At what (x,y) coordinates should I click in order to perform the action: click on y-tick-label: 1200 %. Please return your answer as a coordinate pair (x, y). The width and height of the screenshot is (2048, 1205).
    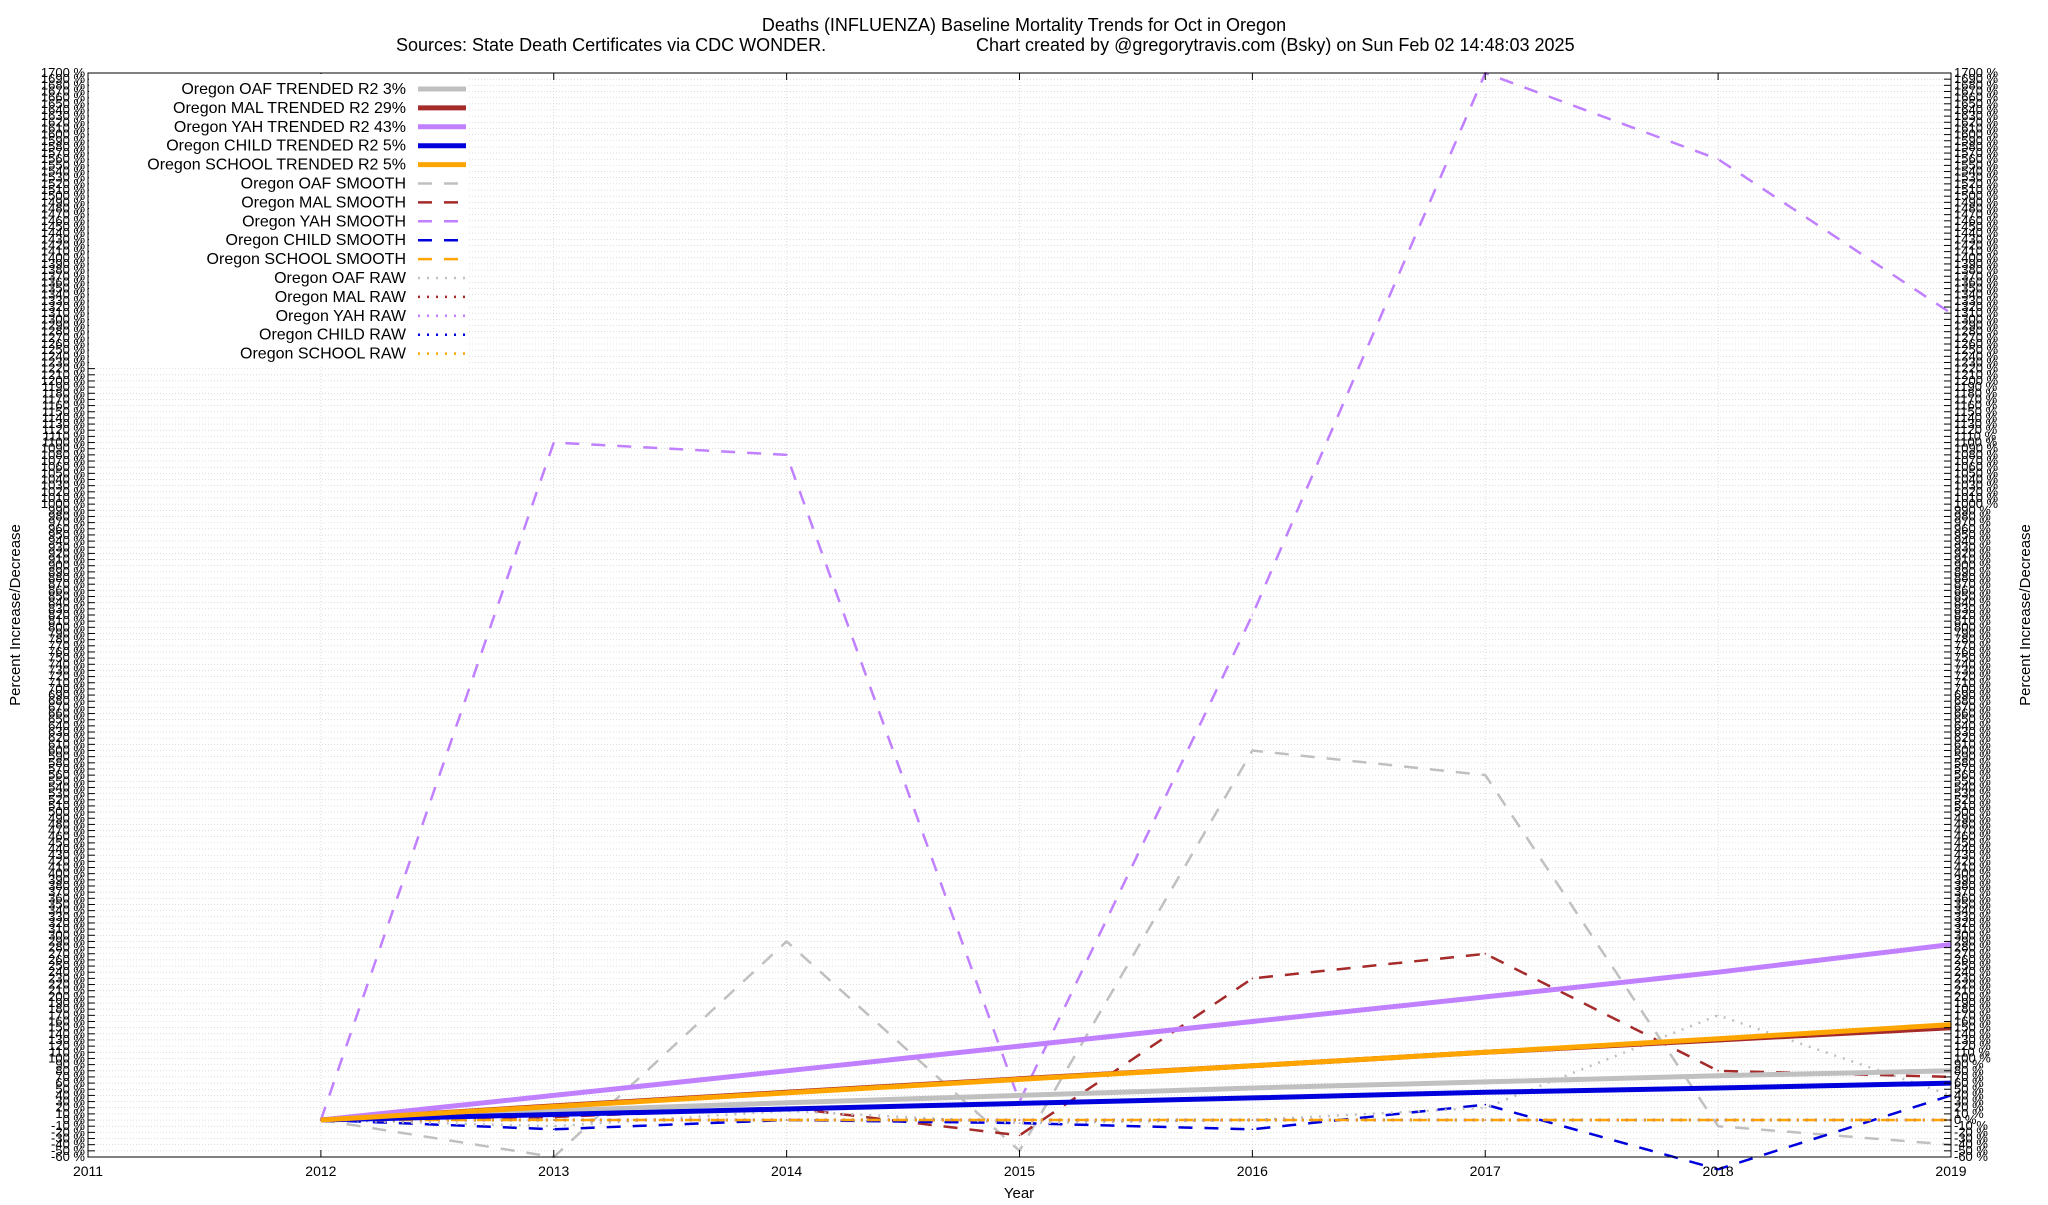
    Looking at the image, I should click on (1976, 380).